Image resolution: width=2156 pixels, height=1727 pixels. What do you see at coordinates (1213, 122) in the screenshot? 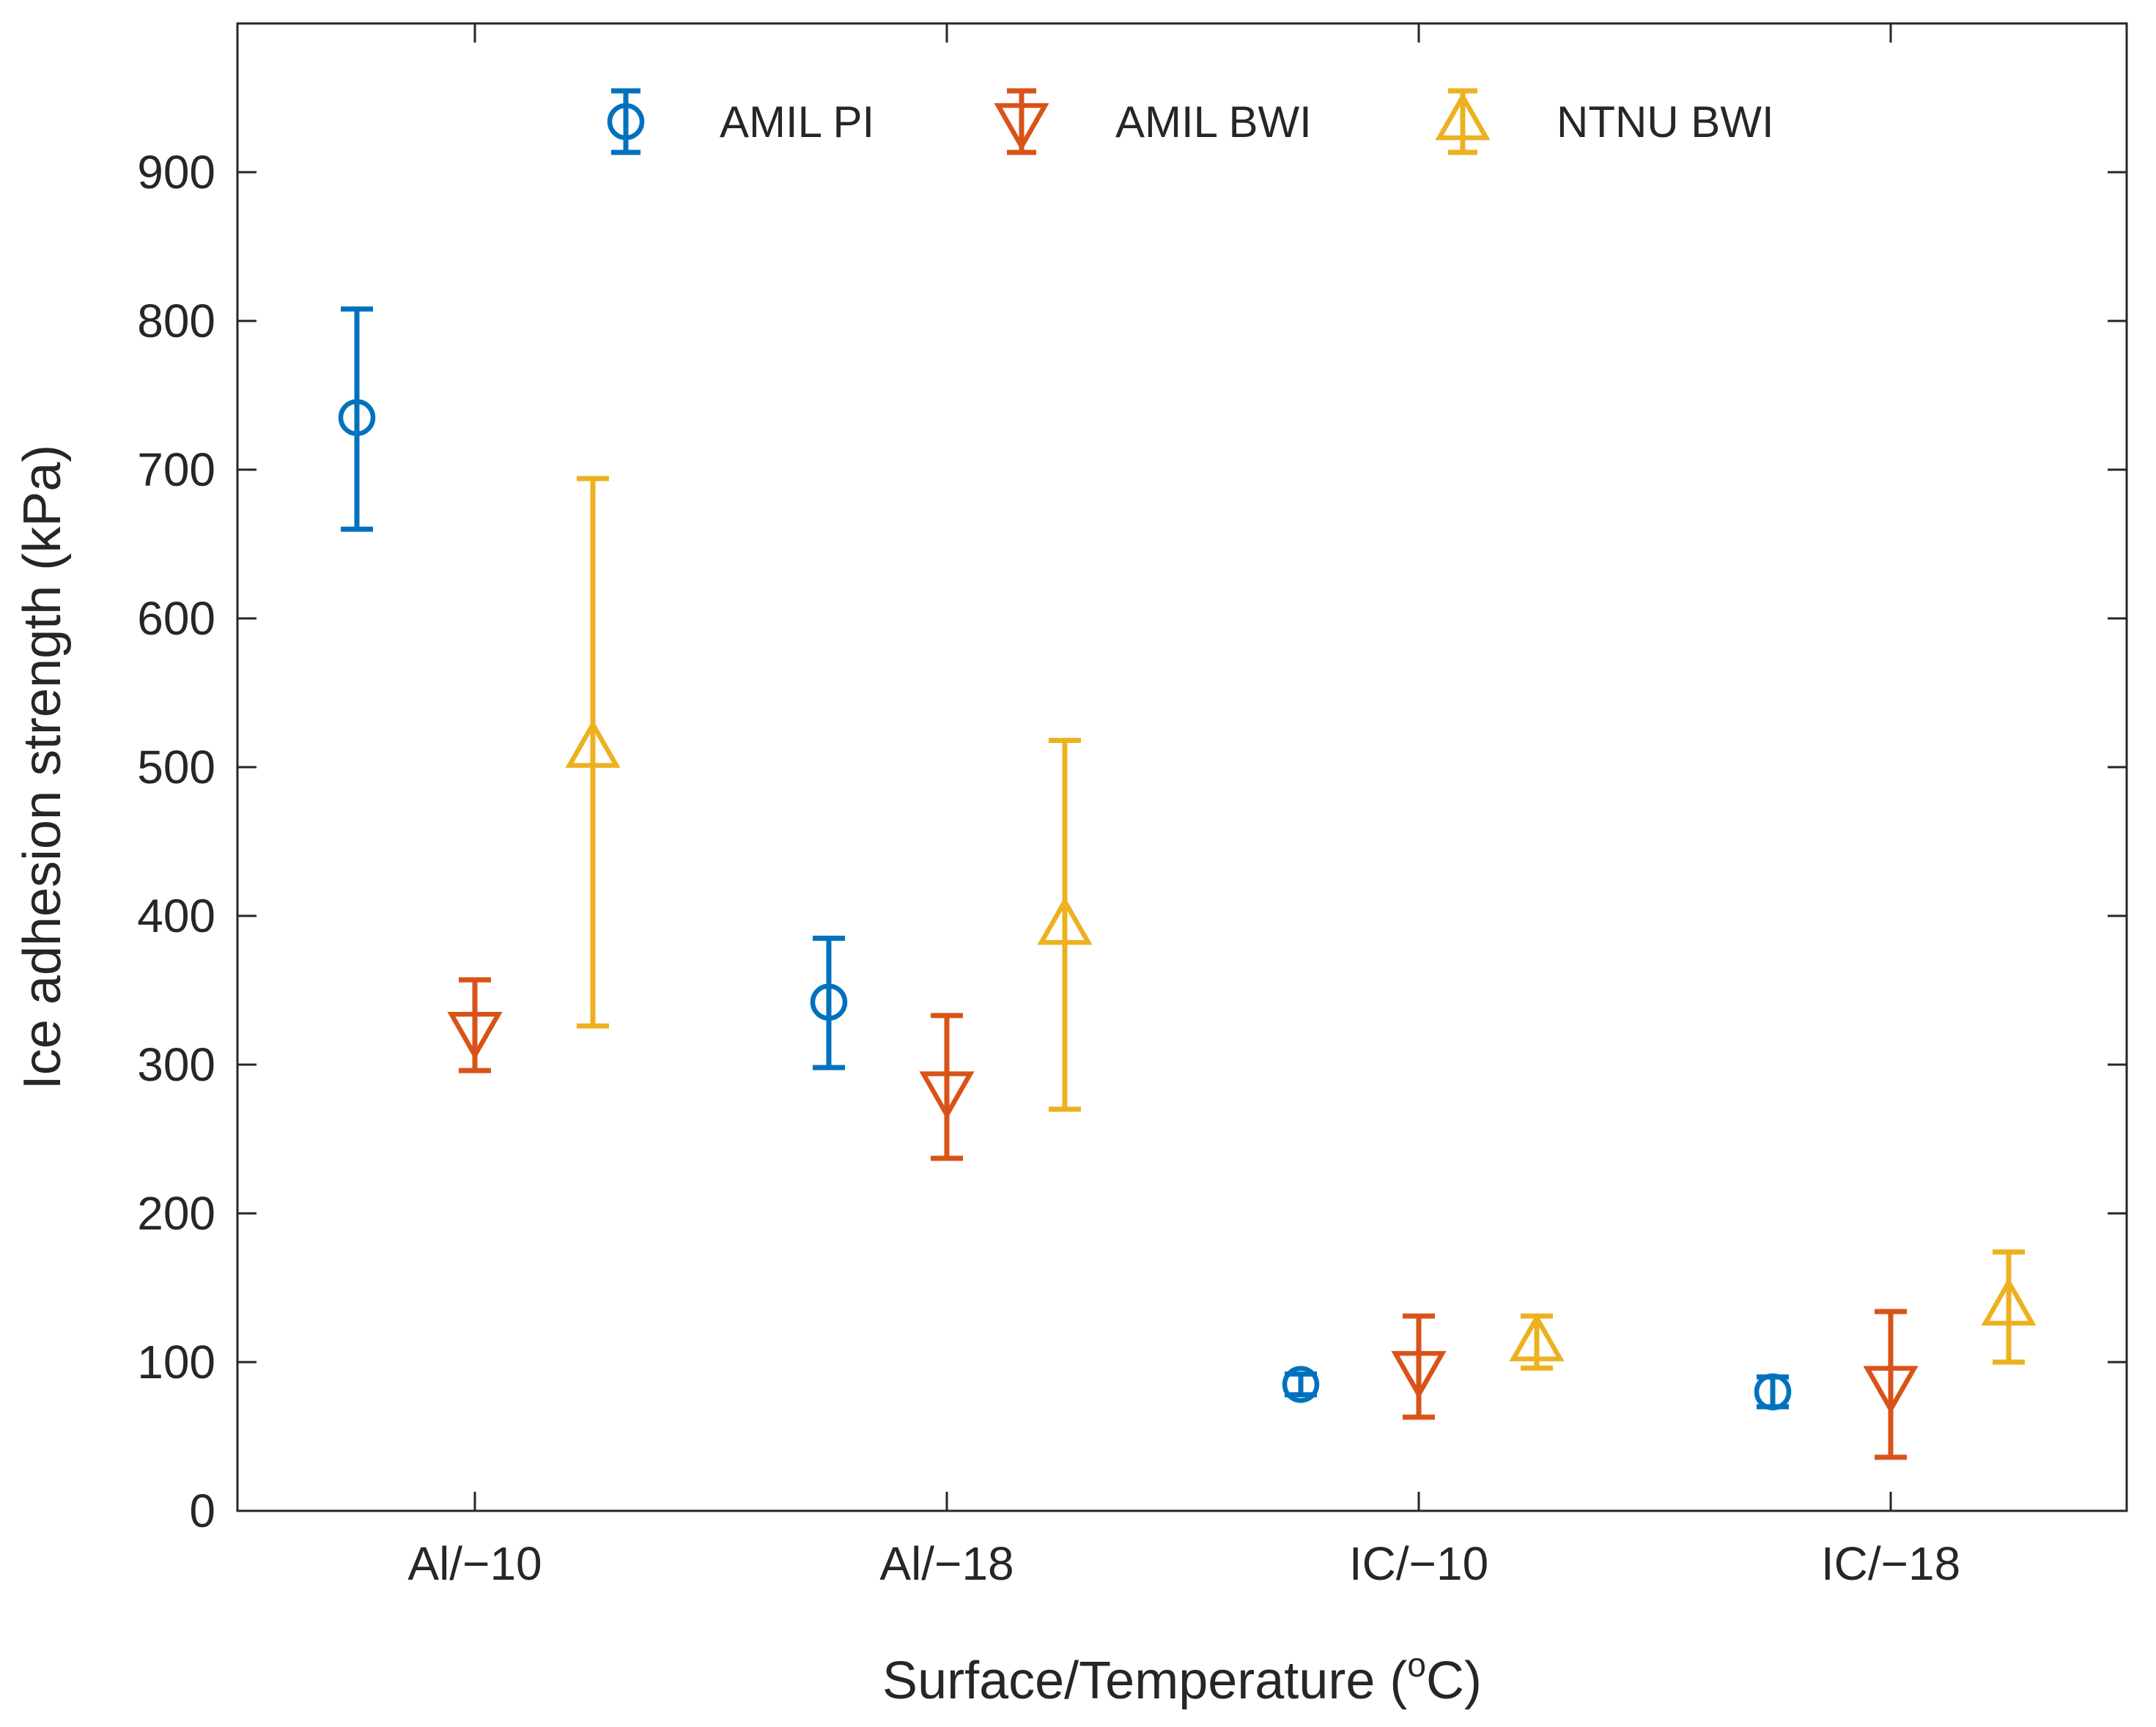
I see `legend-label: AMIL BWI` at bounding box center [1213, 122].